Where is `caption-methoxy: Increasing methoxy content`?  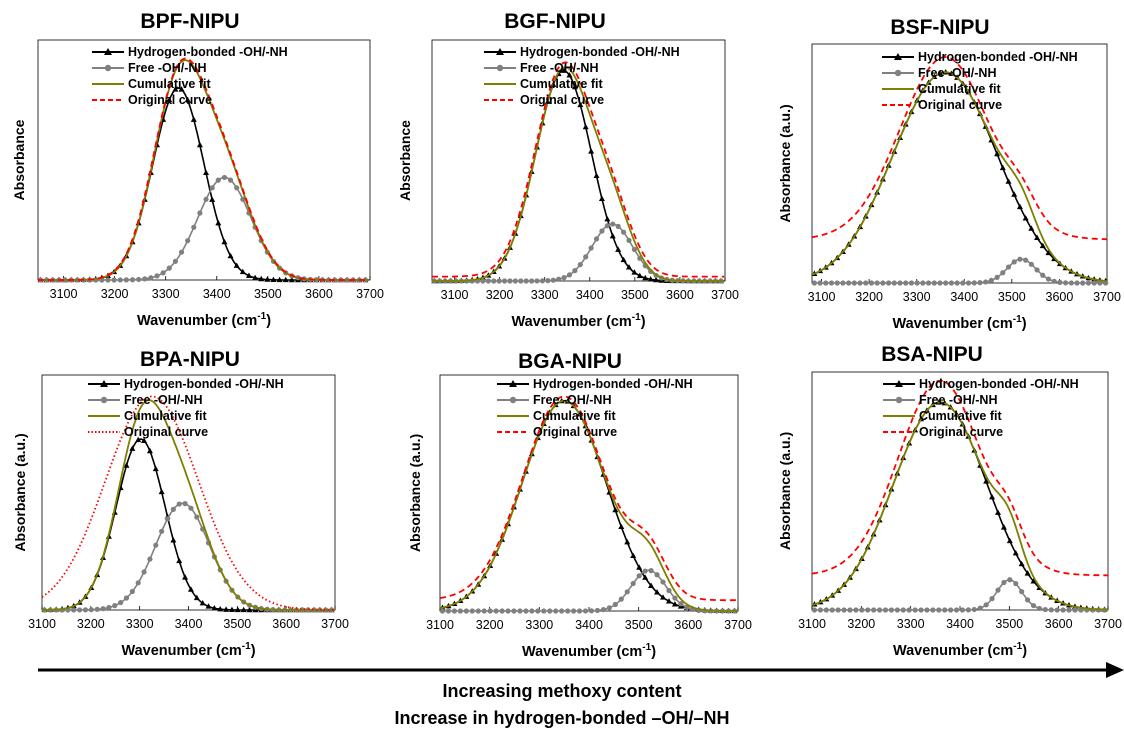
caption-methoxy: Increasing methoxy content is located at coordinates (561, 691).